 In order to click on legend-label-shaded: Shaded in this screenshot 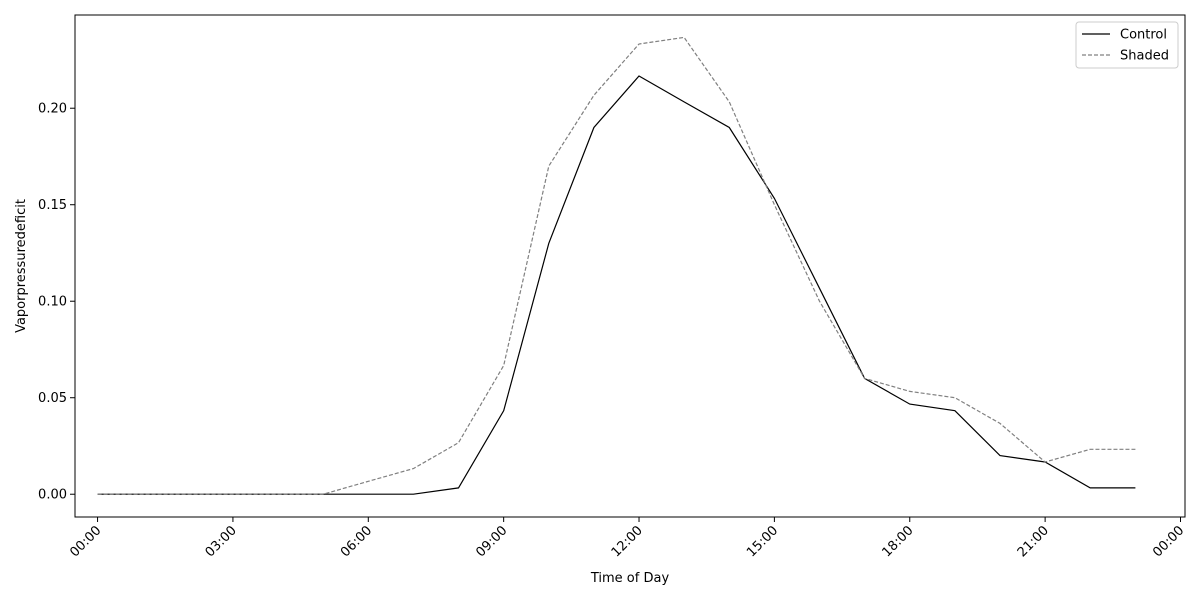, I will do `click(1144, 56)`.